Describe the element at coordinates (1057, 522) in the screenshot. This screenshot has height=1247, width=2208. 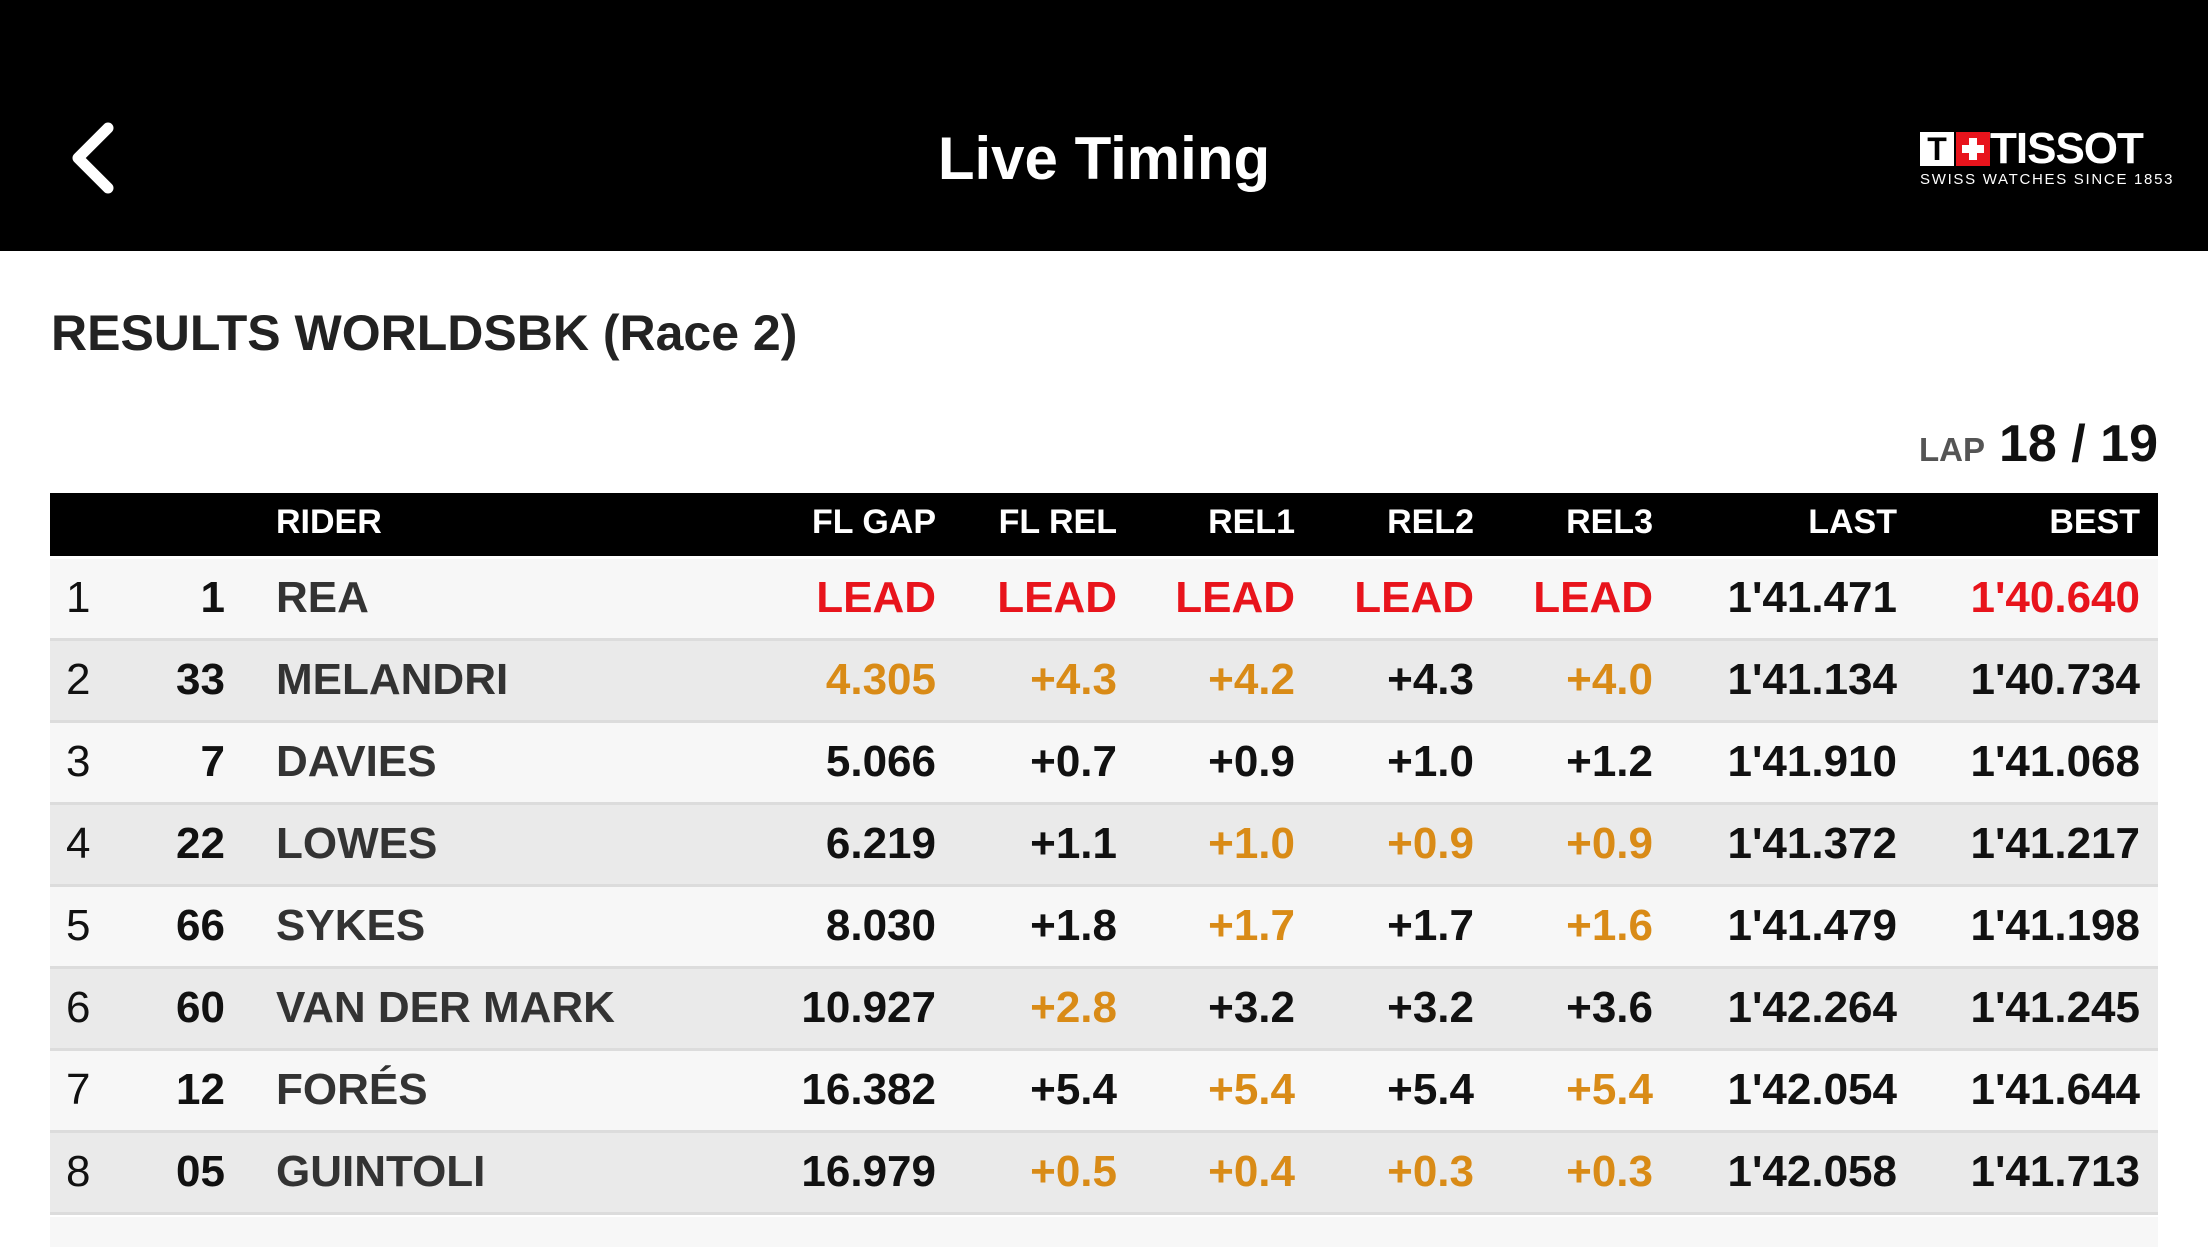
I see `column-header: FL REL` at that location.